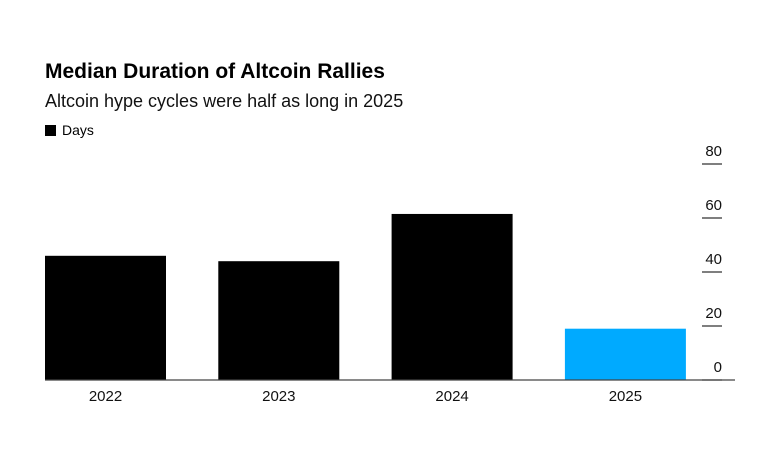  I want to click on bar-2025, so click(625, 354).